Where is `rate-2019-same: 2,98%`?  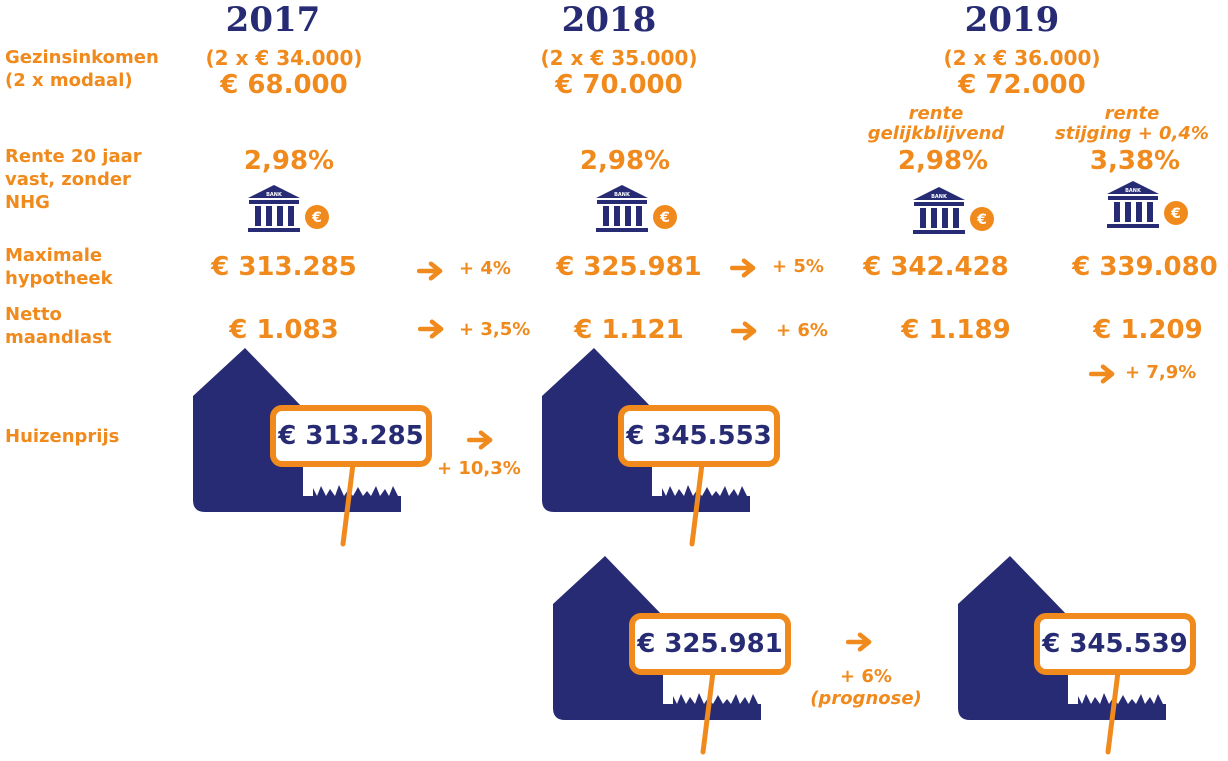 rate-2019-same: 2,98% is located at coordinates (943, 161).